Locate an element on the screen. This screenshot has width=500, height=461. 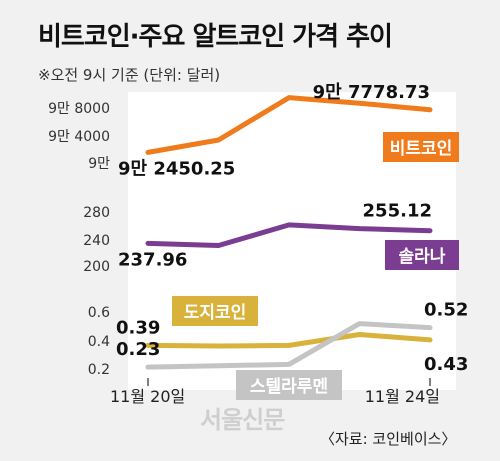
data-label: 255.12 is located at coordinates (397, 211).